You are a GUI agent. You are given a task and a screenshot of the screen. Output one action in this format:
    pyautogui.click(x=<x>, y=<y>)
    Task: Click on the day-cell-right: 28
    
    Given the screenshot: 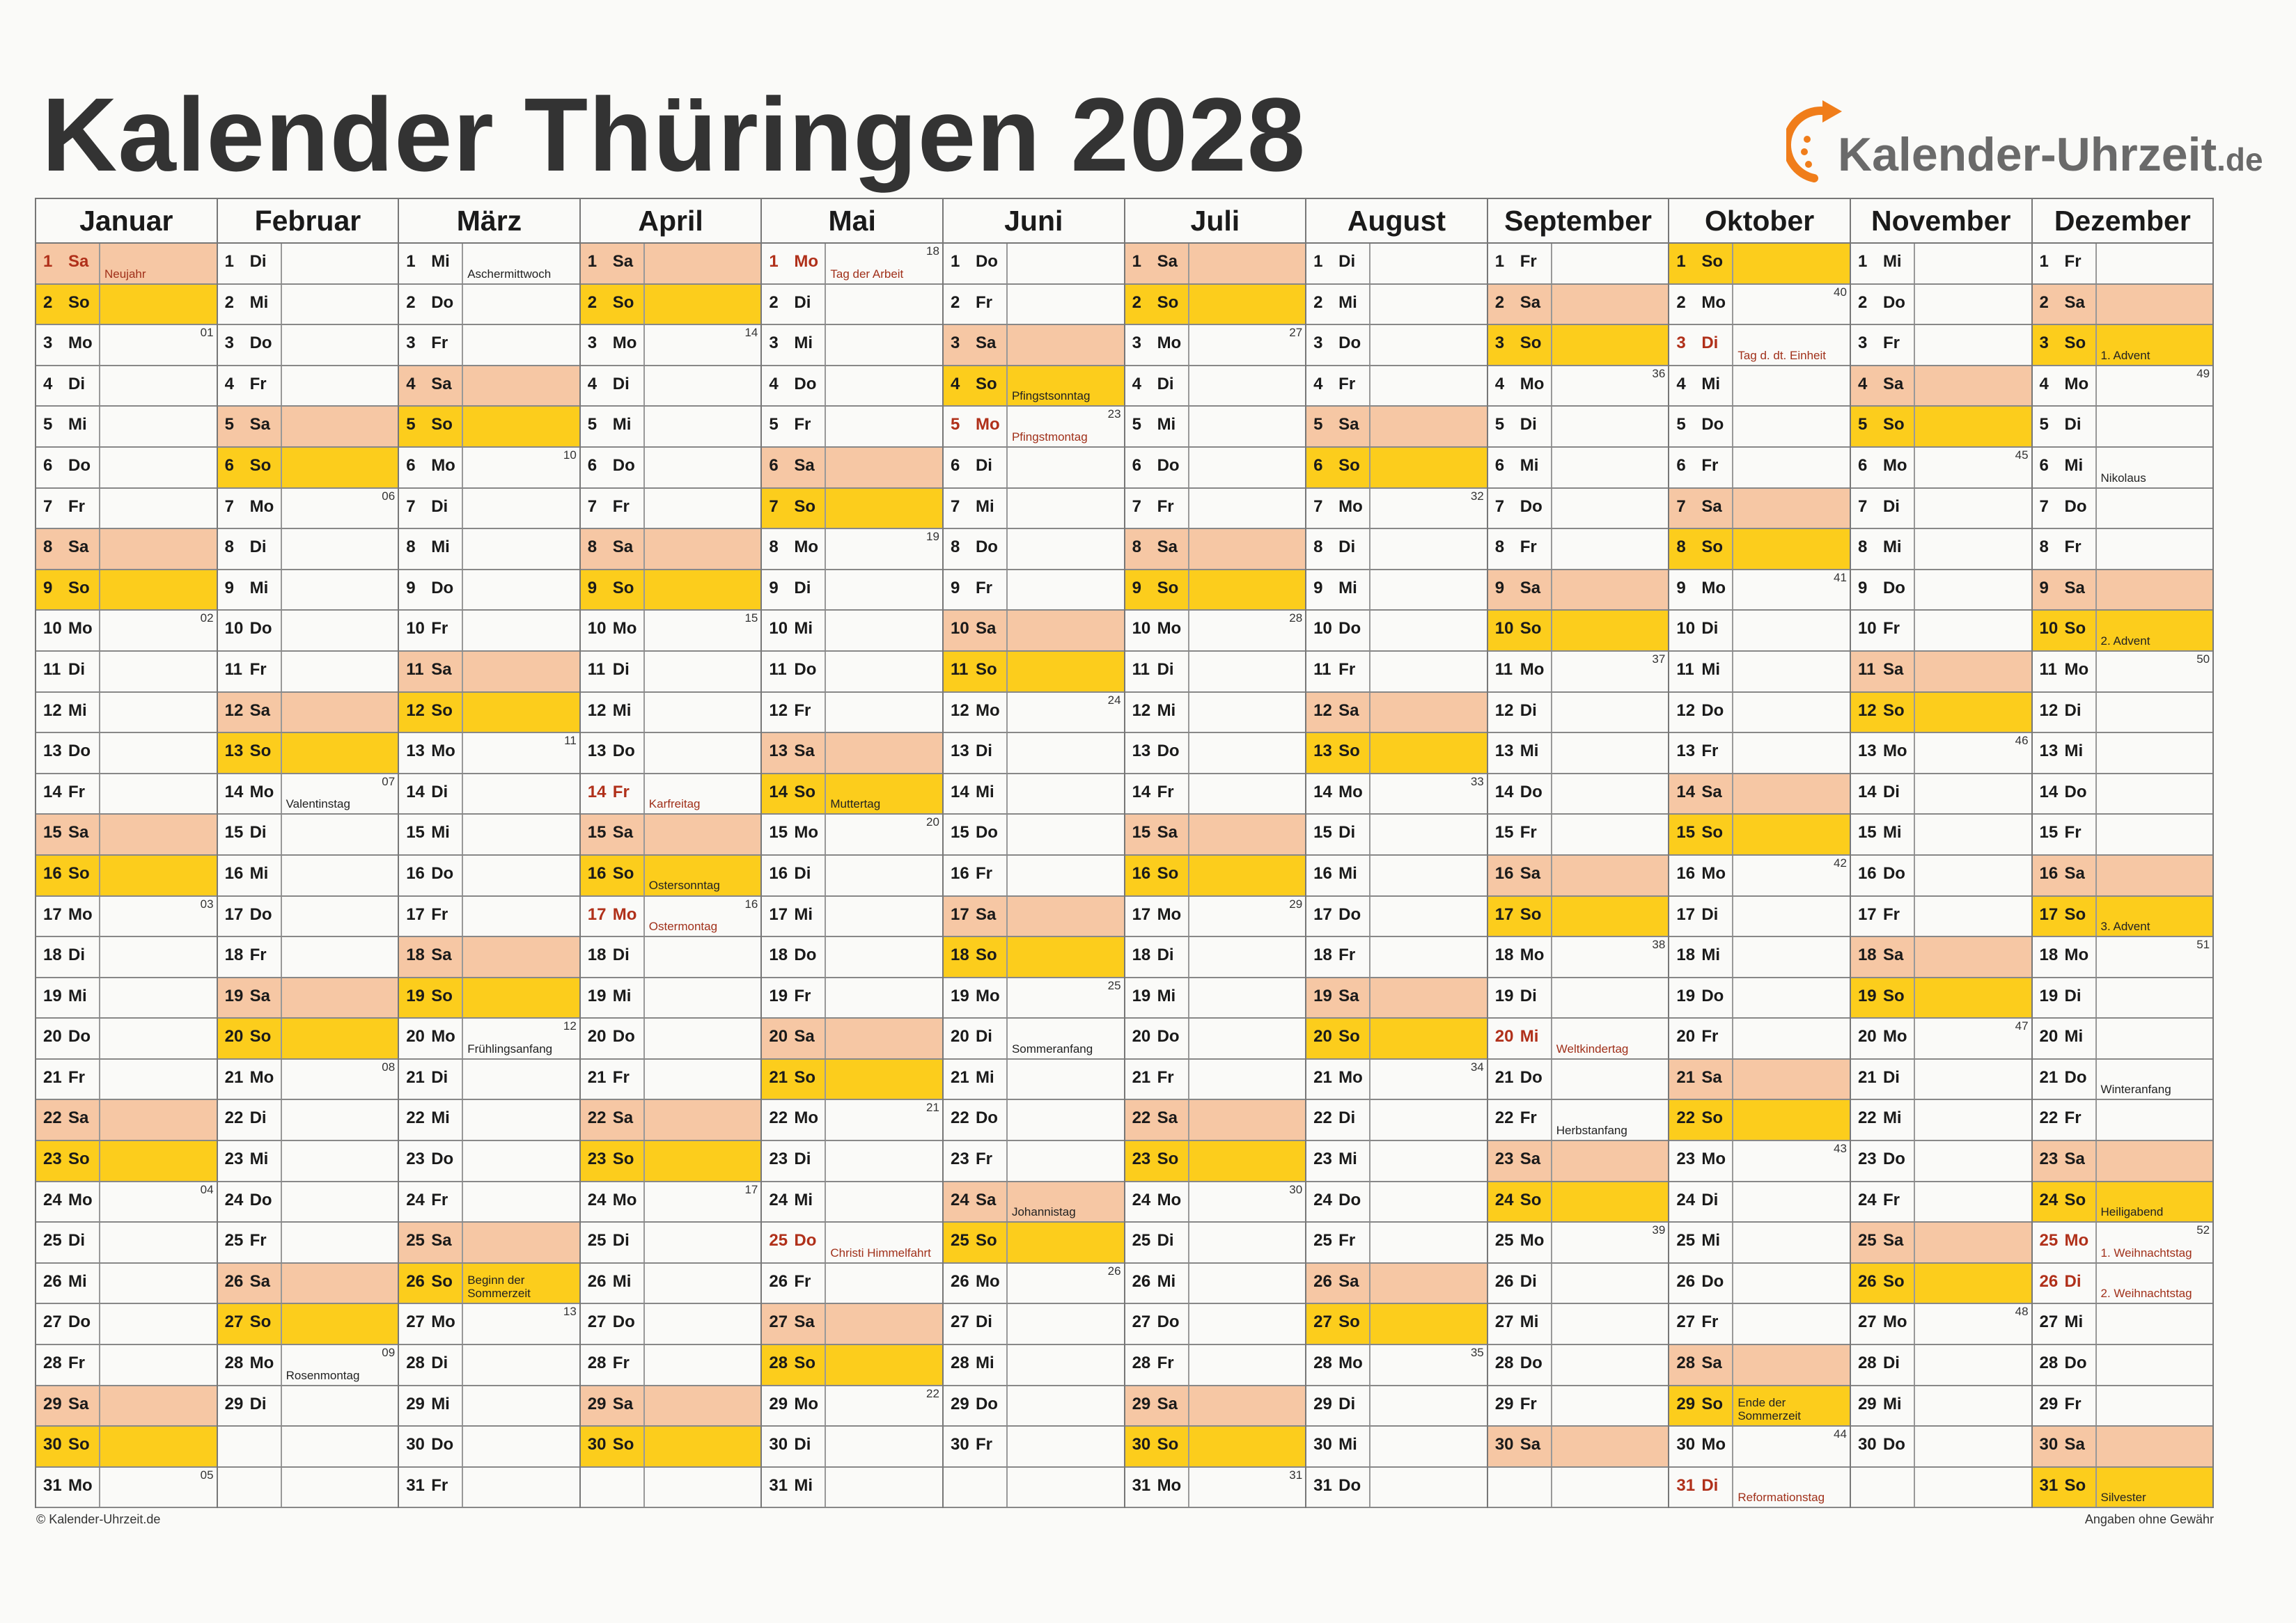 What is the action you would take?
    pyautogui.click(x=1247, y=630)
    